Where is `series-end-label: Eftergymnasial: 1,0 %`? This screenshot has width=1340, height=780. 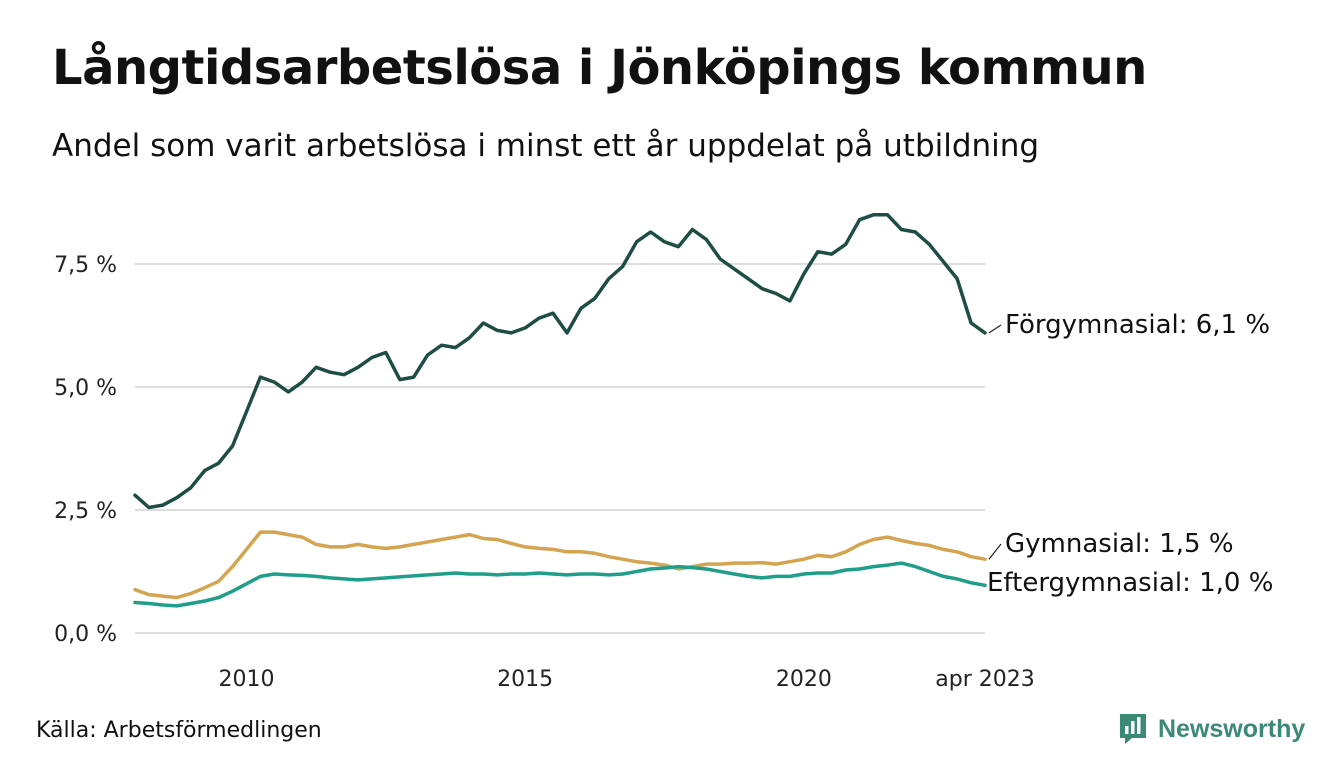
series-end-label: Eftergymnasial: 1,0 % is located at coordinates (1130, 583).